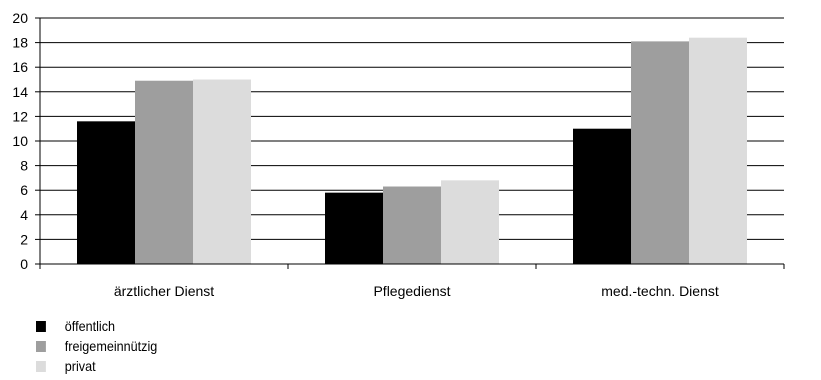 Image resolution: width=821 pixels, height=380 pixels. Describe the element at coordinates (24, 190) in the screenshot. I see `y-tick-label-6: 6` at that location.